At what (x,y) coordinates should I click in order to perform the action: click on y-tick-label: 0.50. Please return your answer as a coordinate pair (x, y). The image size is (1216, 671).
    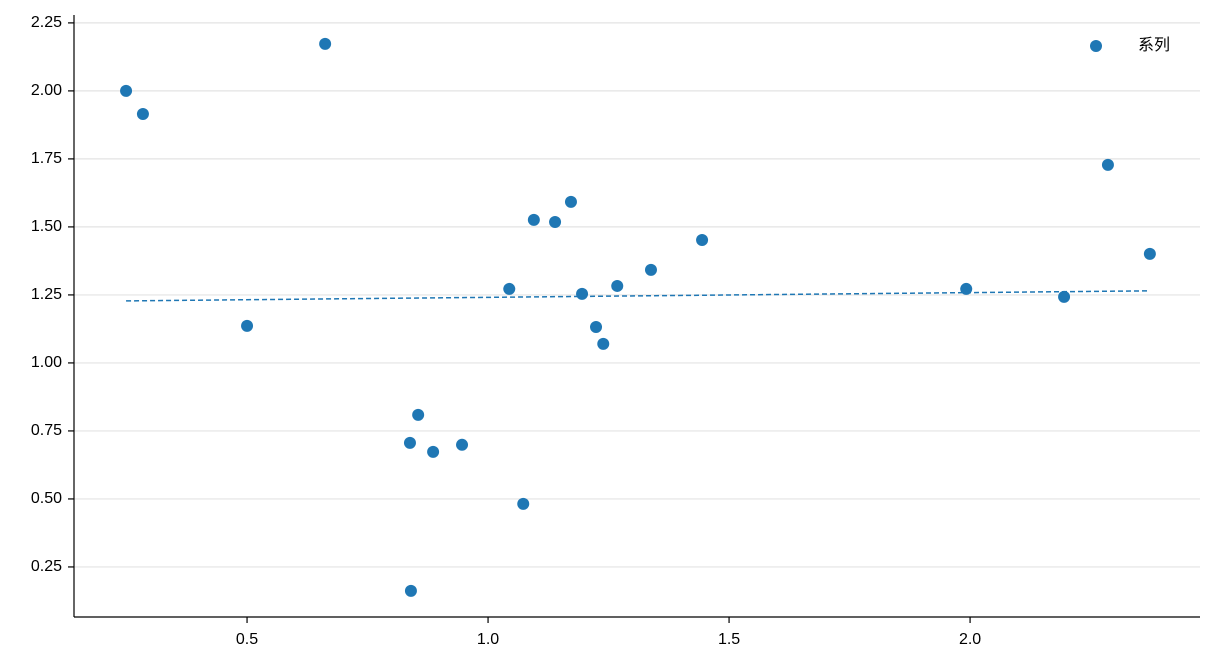
    Looking at the image, I should click on (46, 498).